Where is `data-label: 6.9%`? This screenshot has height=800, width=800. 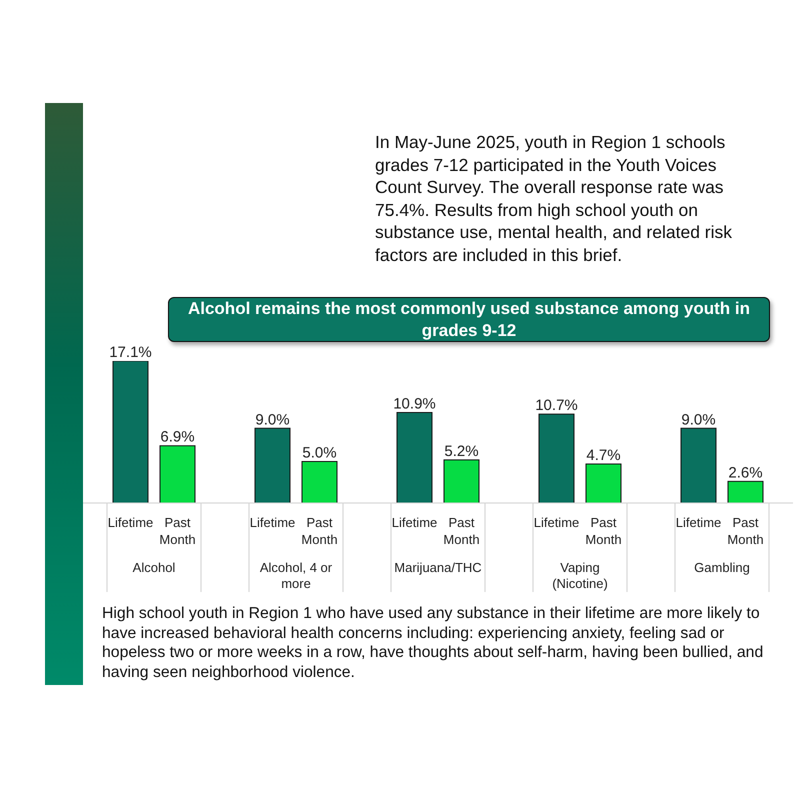
data-label: 6.9% is located at coordinates (177, 437).